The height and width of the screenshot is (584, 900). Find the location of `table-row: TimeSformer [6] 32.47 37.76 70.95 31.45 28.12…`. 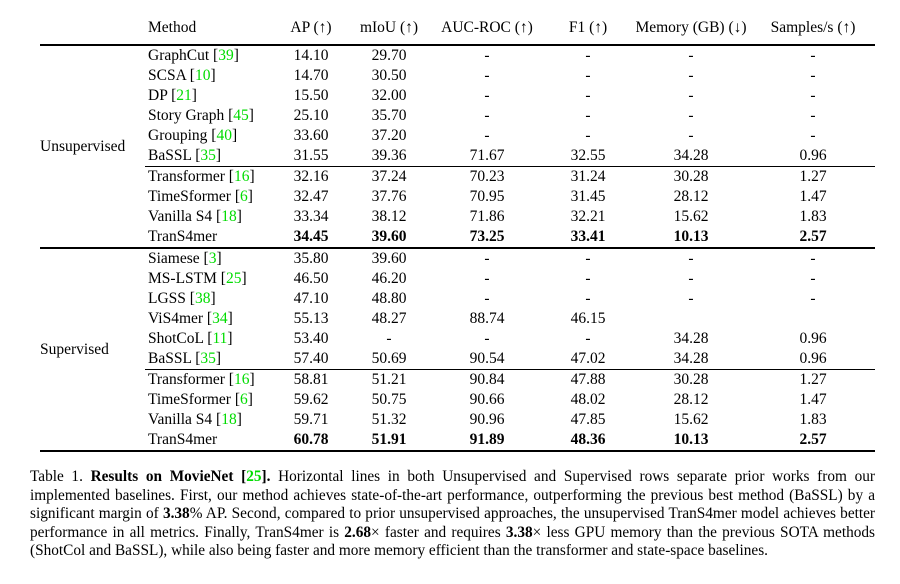

table-row: TimeSformer [6] 32.47 37.76 70.95 31.45 28.12… is located at coordinates (457, 197).